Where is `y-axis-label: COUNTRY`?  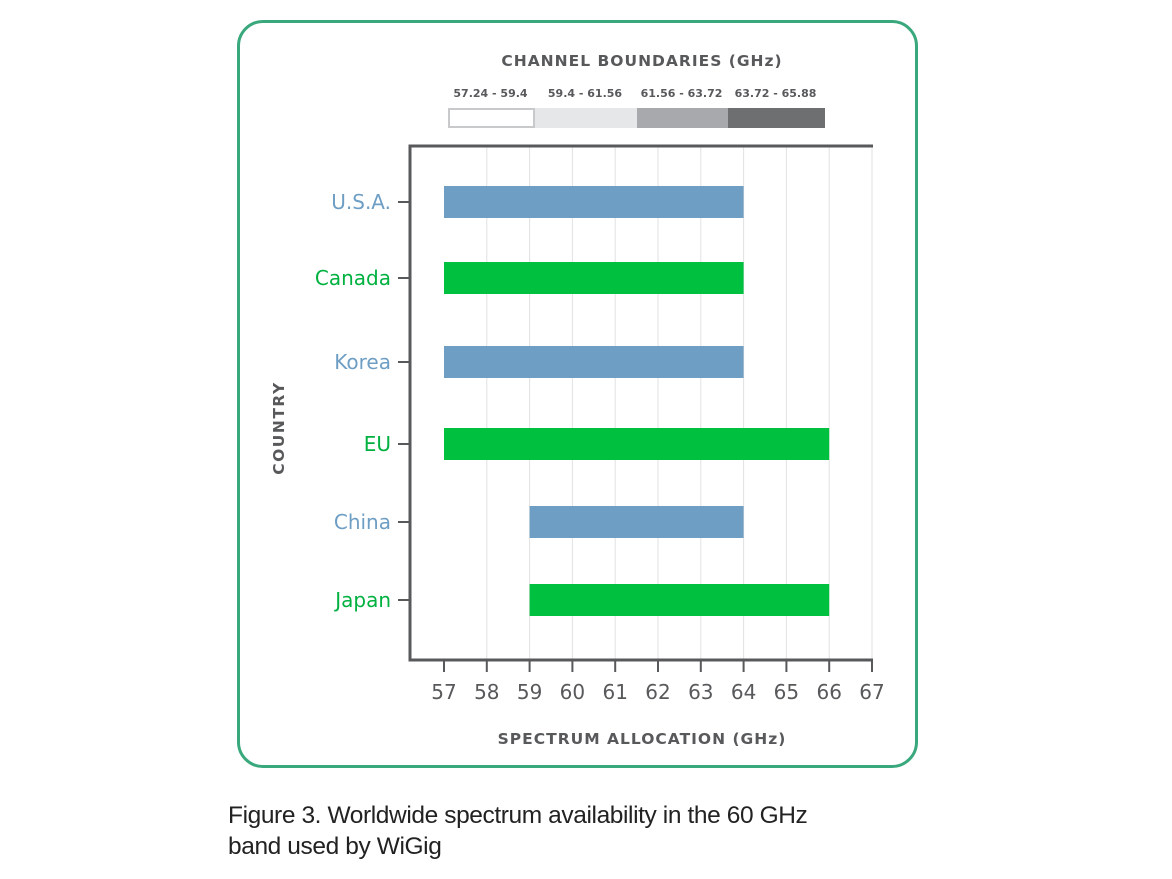
y-axis-label: COUNTRY is located at coordinates (279, 428).